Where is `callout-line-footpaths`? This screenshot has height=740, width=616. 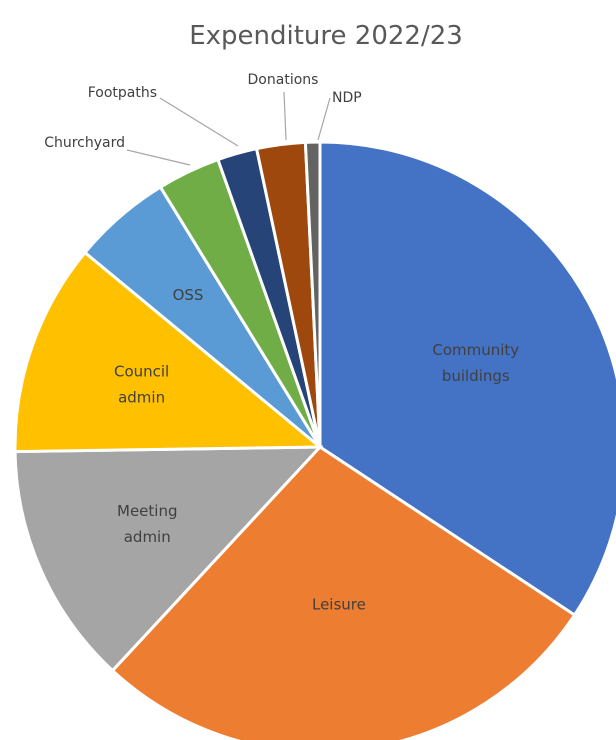 callout-line-footpaths is located at coordinates (199, 122).